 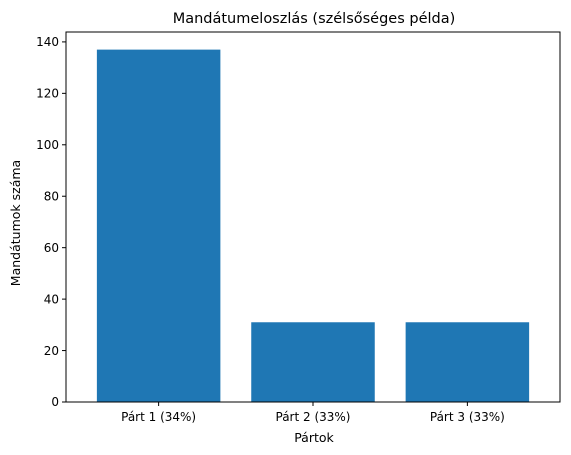 I want to click on y-tick-label: 40, so click(x=51, y=299).